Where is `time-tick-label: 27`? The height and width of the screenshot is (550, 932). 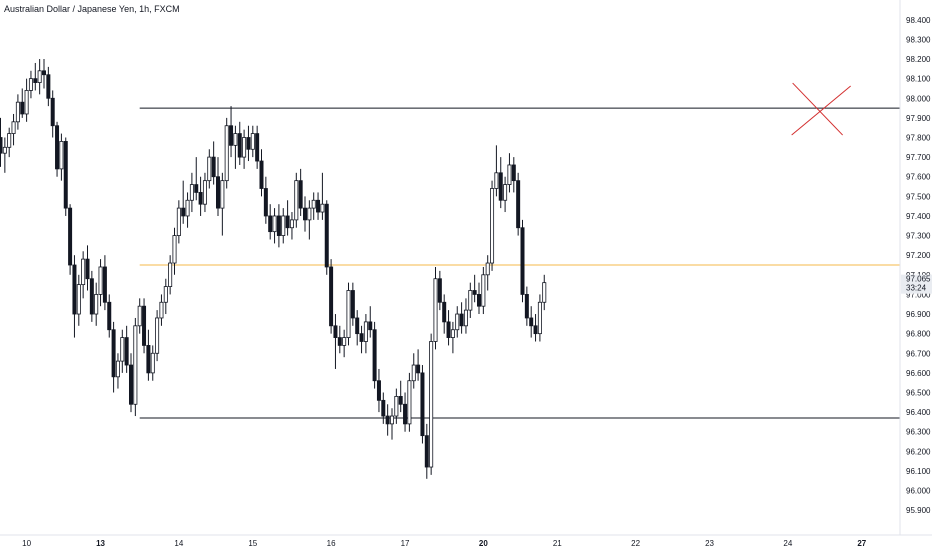
time-tick-label: 27 is located at coordinates (861, 543).